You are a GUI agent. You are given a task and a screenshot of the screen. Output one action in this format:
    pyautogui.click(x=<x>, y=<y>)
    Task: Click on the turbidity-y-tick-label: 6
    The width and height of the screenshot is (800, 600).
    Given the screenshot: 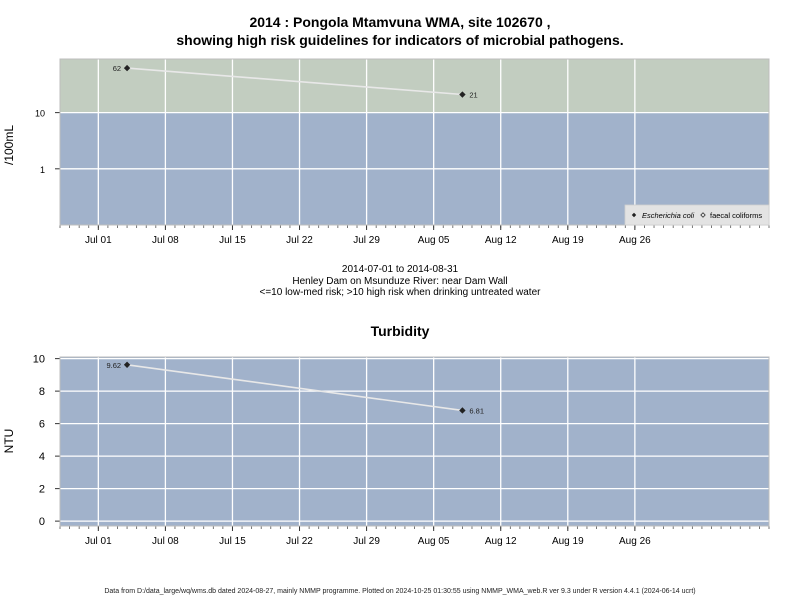 What is the action you would take?
    pyautogui.click(x=42, y=425)
    